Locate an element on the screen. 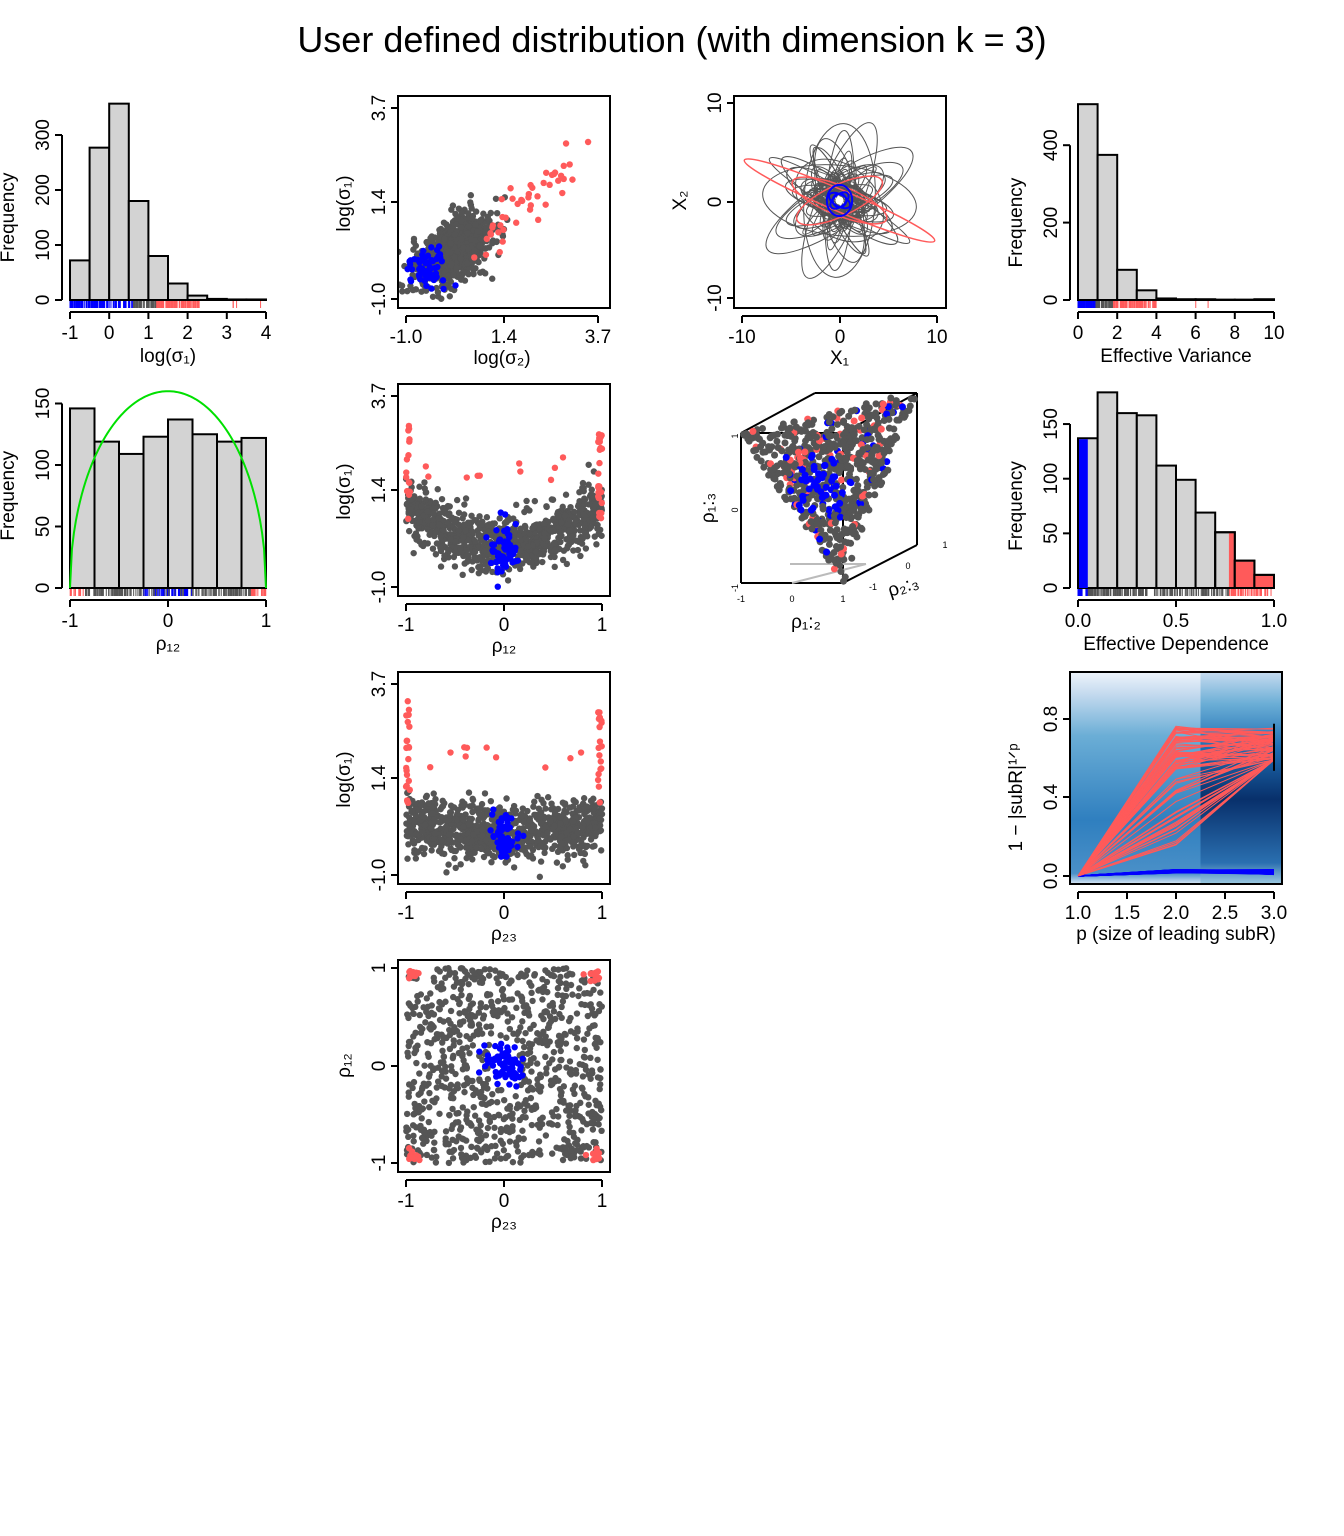 This screenshot has height=1536, width=1344. x-tick-label: -1 is located at coordinates (70, 333).